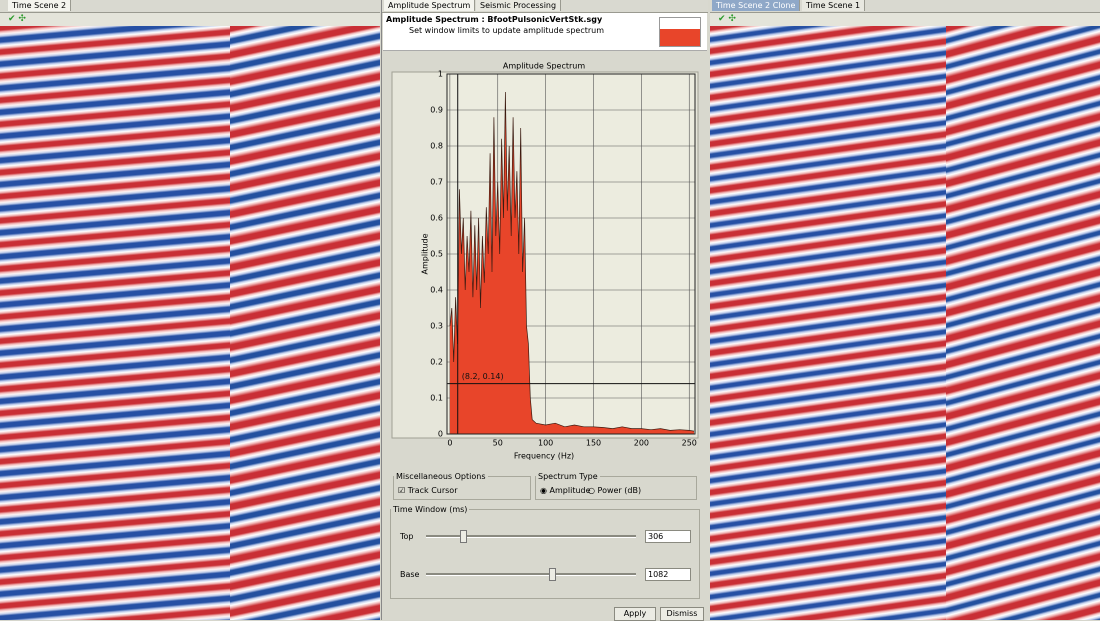 The width and height of the screenshot is (1100, 621). Describe the element at coordinates (436, 398) in the screenshot. I see `y-tick-label: 0.1` at that location.